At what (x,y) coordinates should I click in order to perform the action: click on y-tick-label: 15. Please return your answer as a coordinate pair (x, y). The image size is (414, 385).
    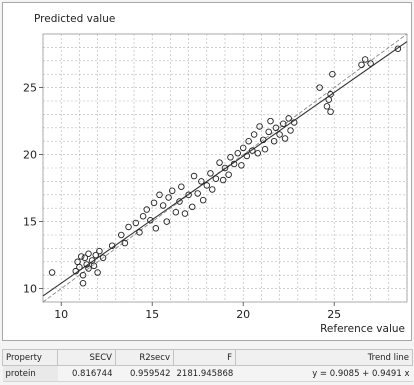
    Looking at the image, I should click on (30, 222).